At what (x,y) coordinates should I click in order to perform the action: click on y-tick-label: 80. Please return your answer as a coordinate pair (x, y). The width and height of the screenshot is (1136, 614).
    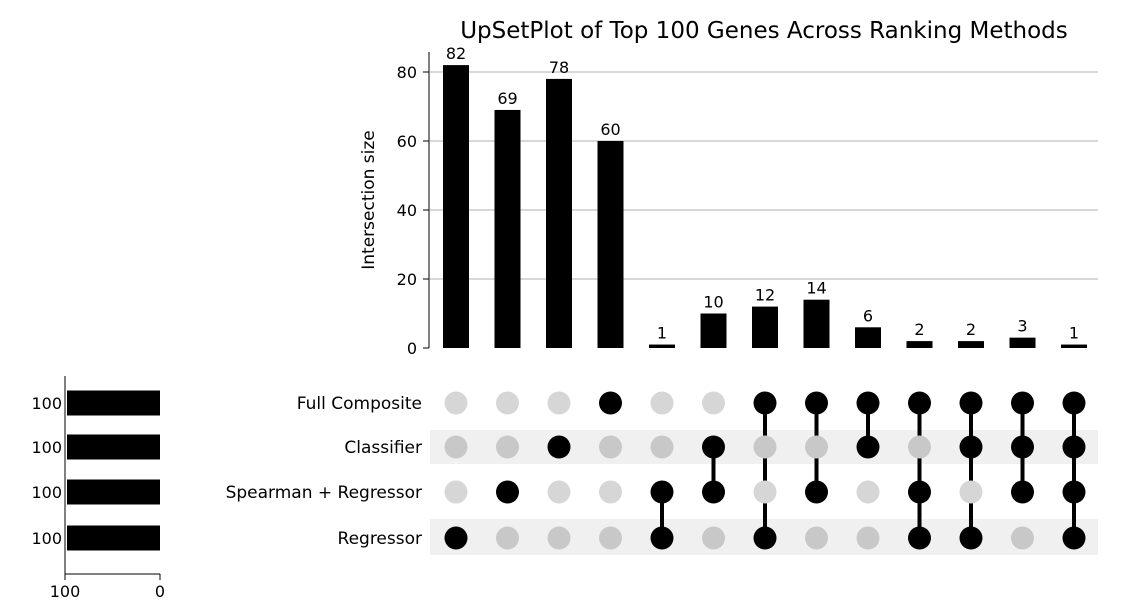
    Looking at the image, I should click on (407, 72).